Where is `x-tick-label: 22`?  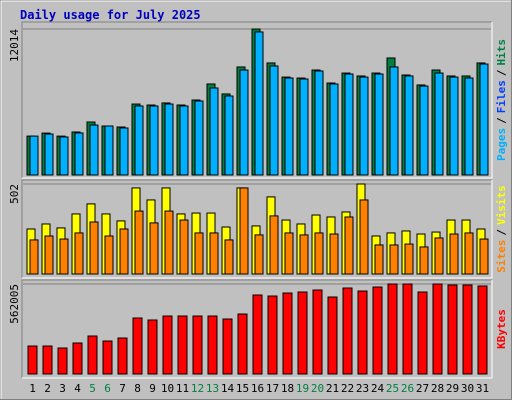 x-tick-label: 22 is located at coordinates (347, 388).